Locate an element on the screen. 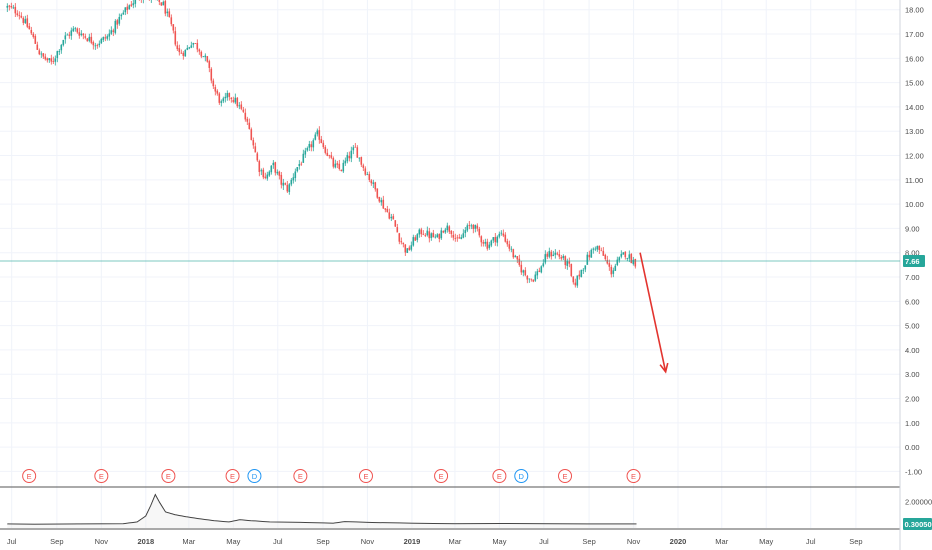 This screenshot has width=932, height=550. event-marker-label: E is located at coordinates (29, 476).